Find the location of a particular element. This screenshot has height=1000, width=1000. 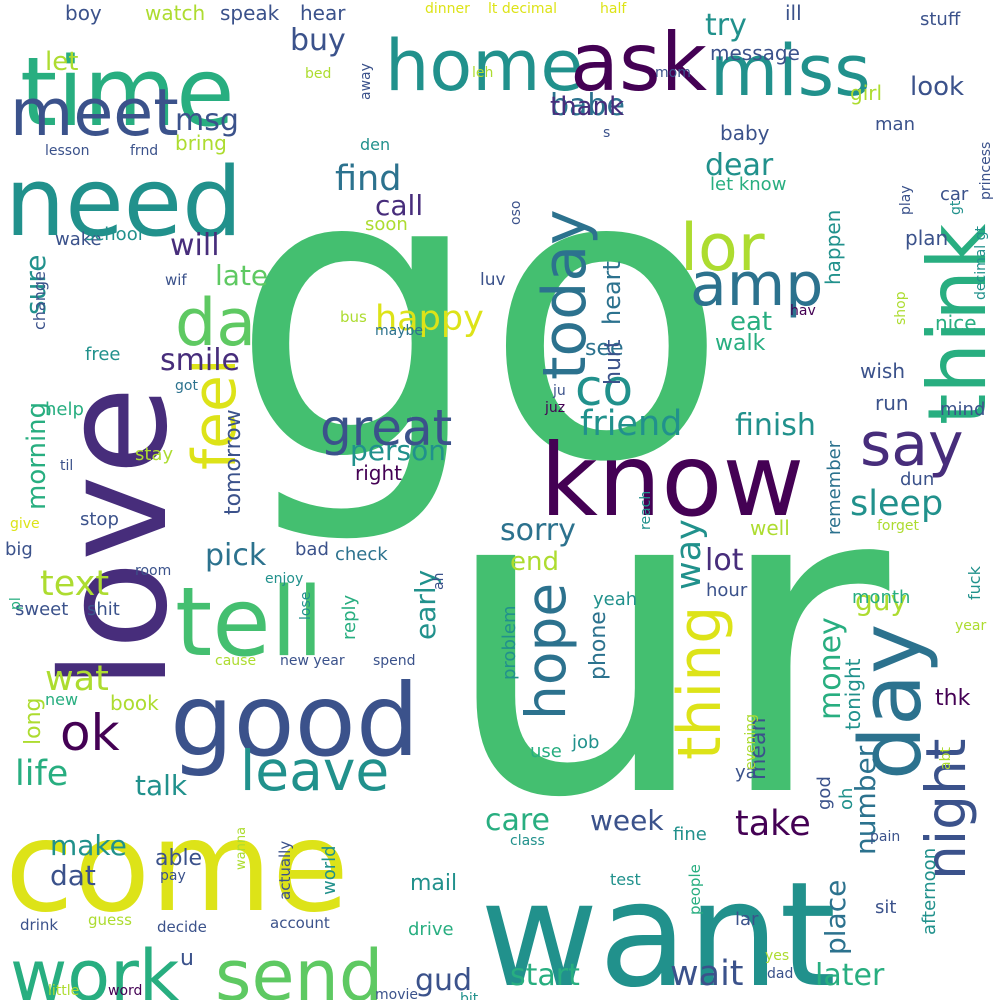

cloud-word-eat: eat is located at coordinates (751, 322).